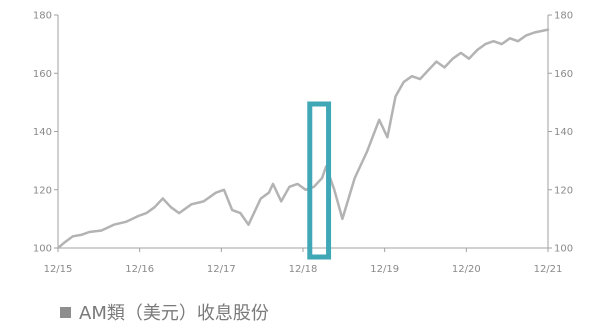  I want to click on right-tick-label: 160, so click(563, 74).